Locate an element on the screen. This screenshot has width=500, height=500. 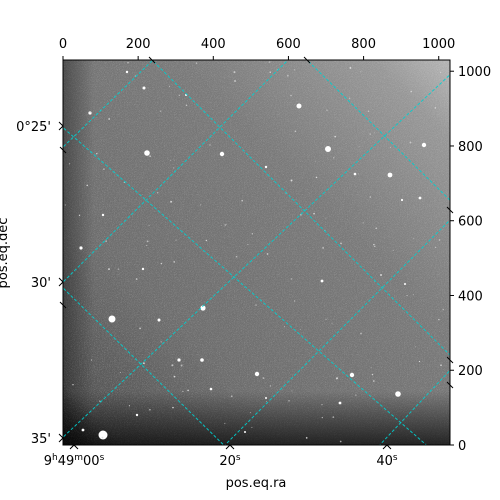
ra-unit-sup: m is located at coordinates (78, 458).